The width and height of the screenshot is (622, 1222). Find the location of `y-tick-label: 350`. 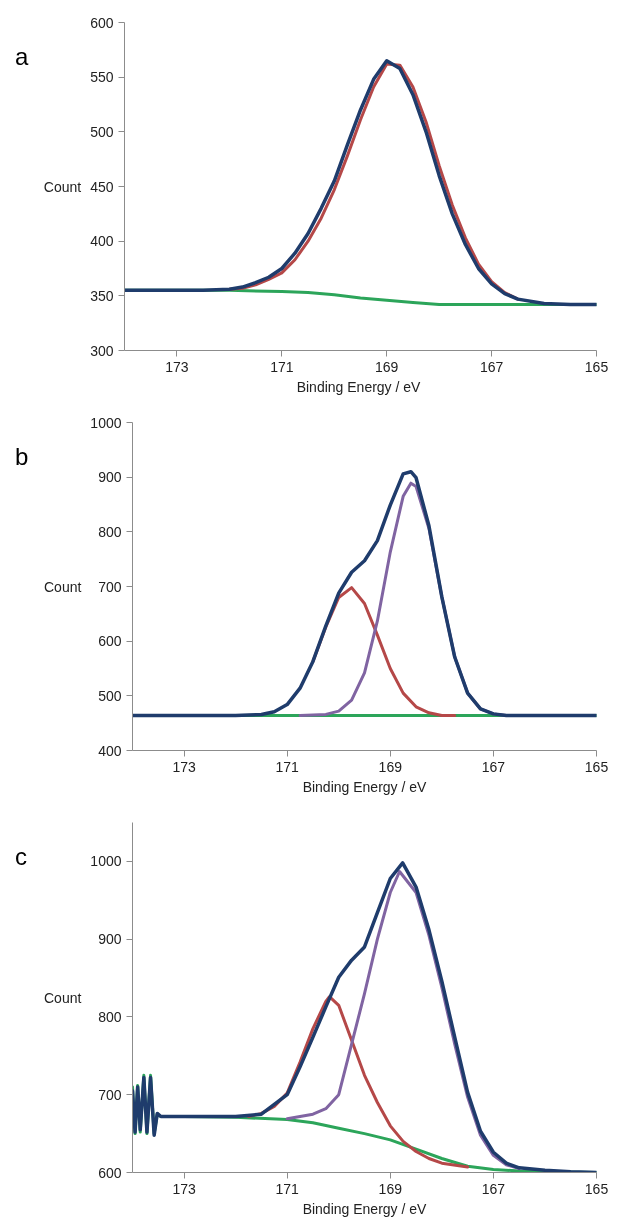

y-tick-label: 350 is located at coordinates (102, 295).